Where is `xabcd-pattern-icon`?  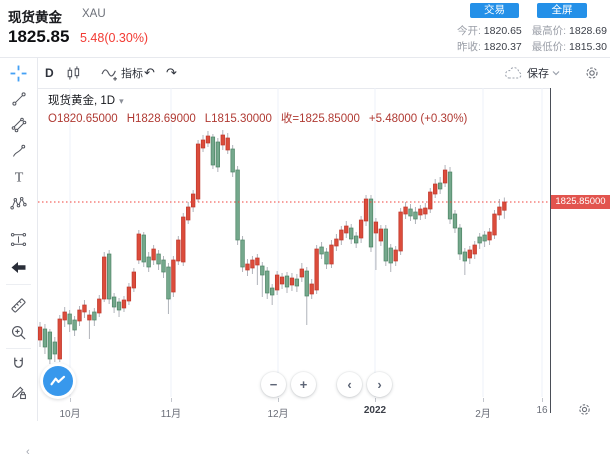 xabcd-pattern-icon is located at coordinates (18, 203).